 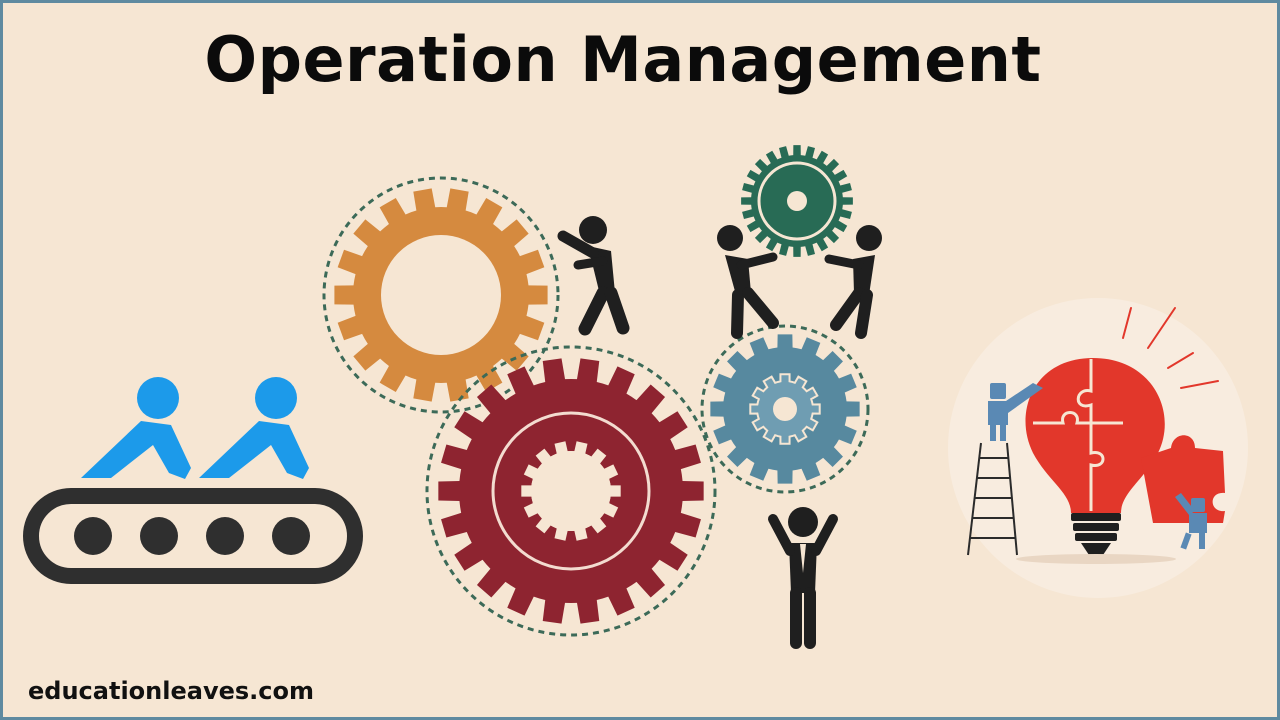 I want to click on page-title: Operation Management, so click(x=623, y=59).